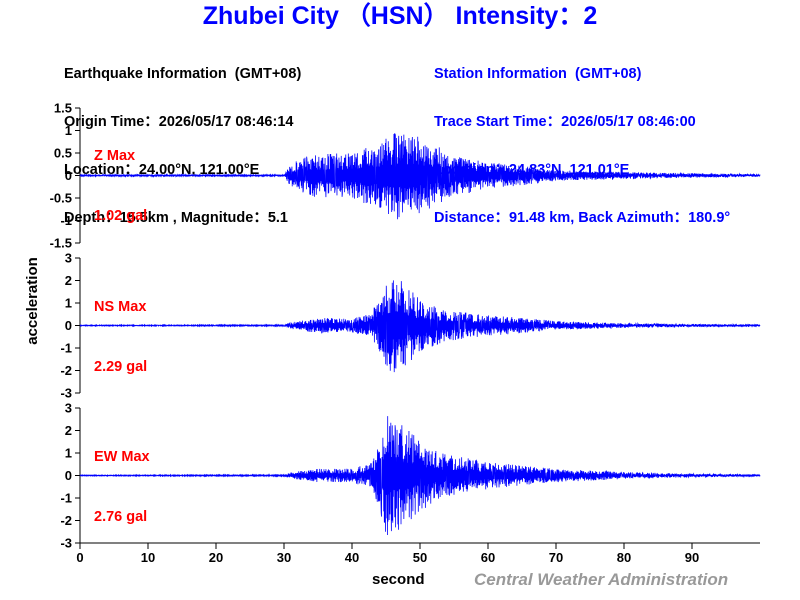 The image size is (800, 600). Describe the element at coordinates (176, 218) in the screenshot. I see `depth-magnitude: Depth：15.5km , Magnitude：5.1` at that location.